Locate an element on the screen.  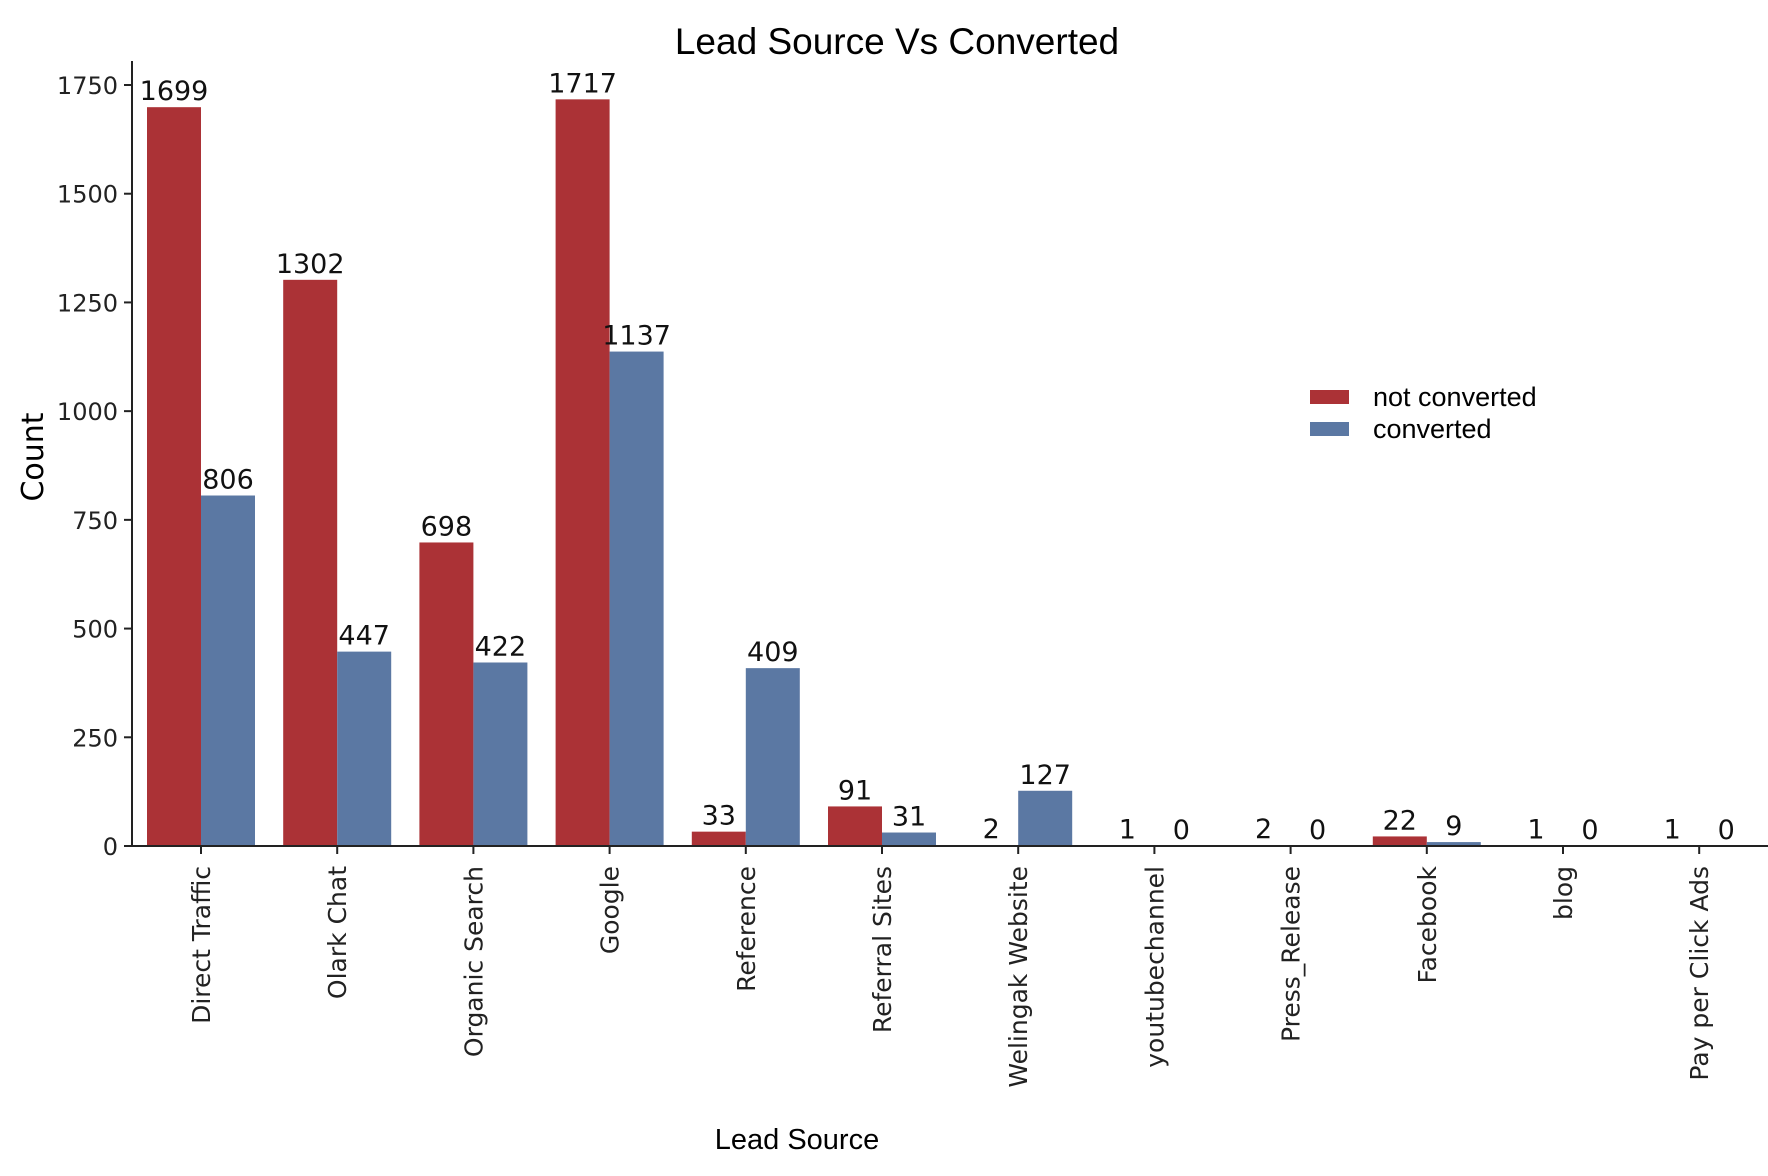
x-axis-title: Lead Source is located at coordinates (797, 1140).